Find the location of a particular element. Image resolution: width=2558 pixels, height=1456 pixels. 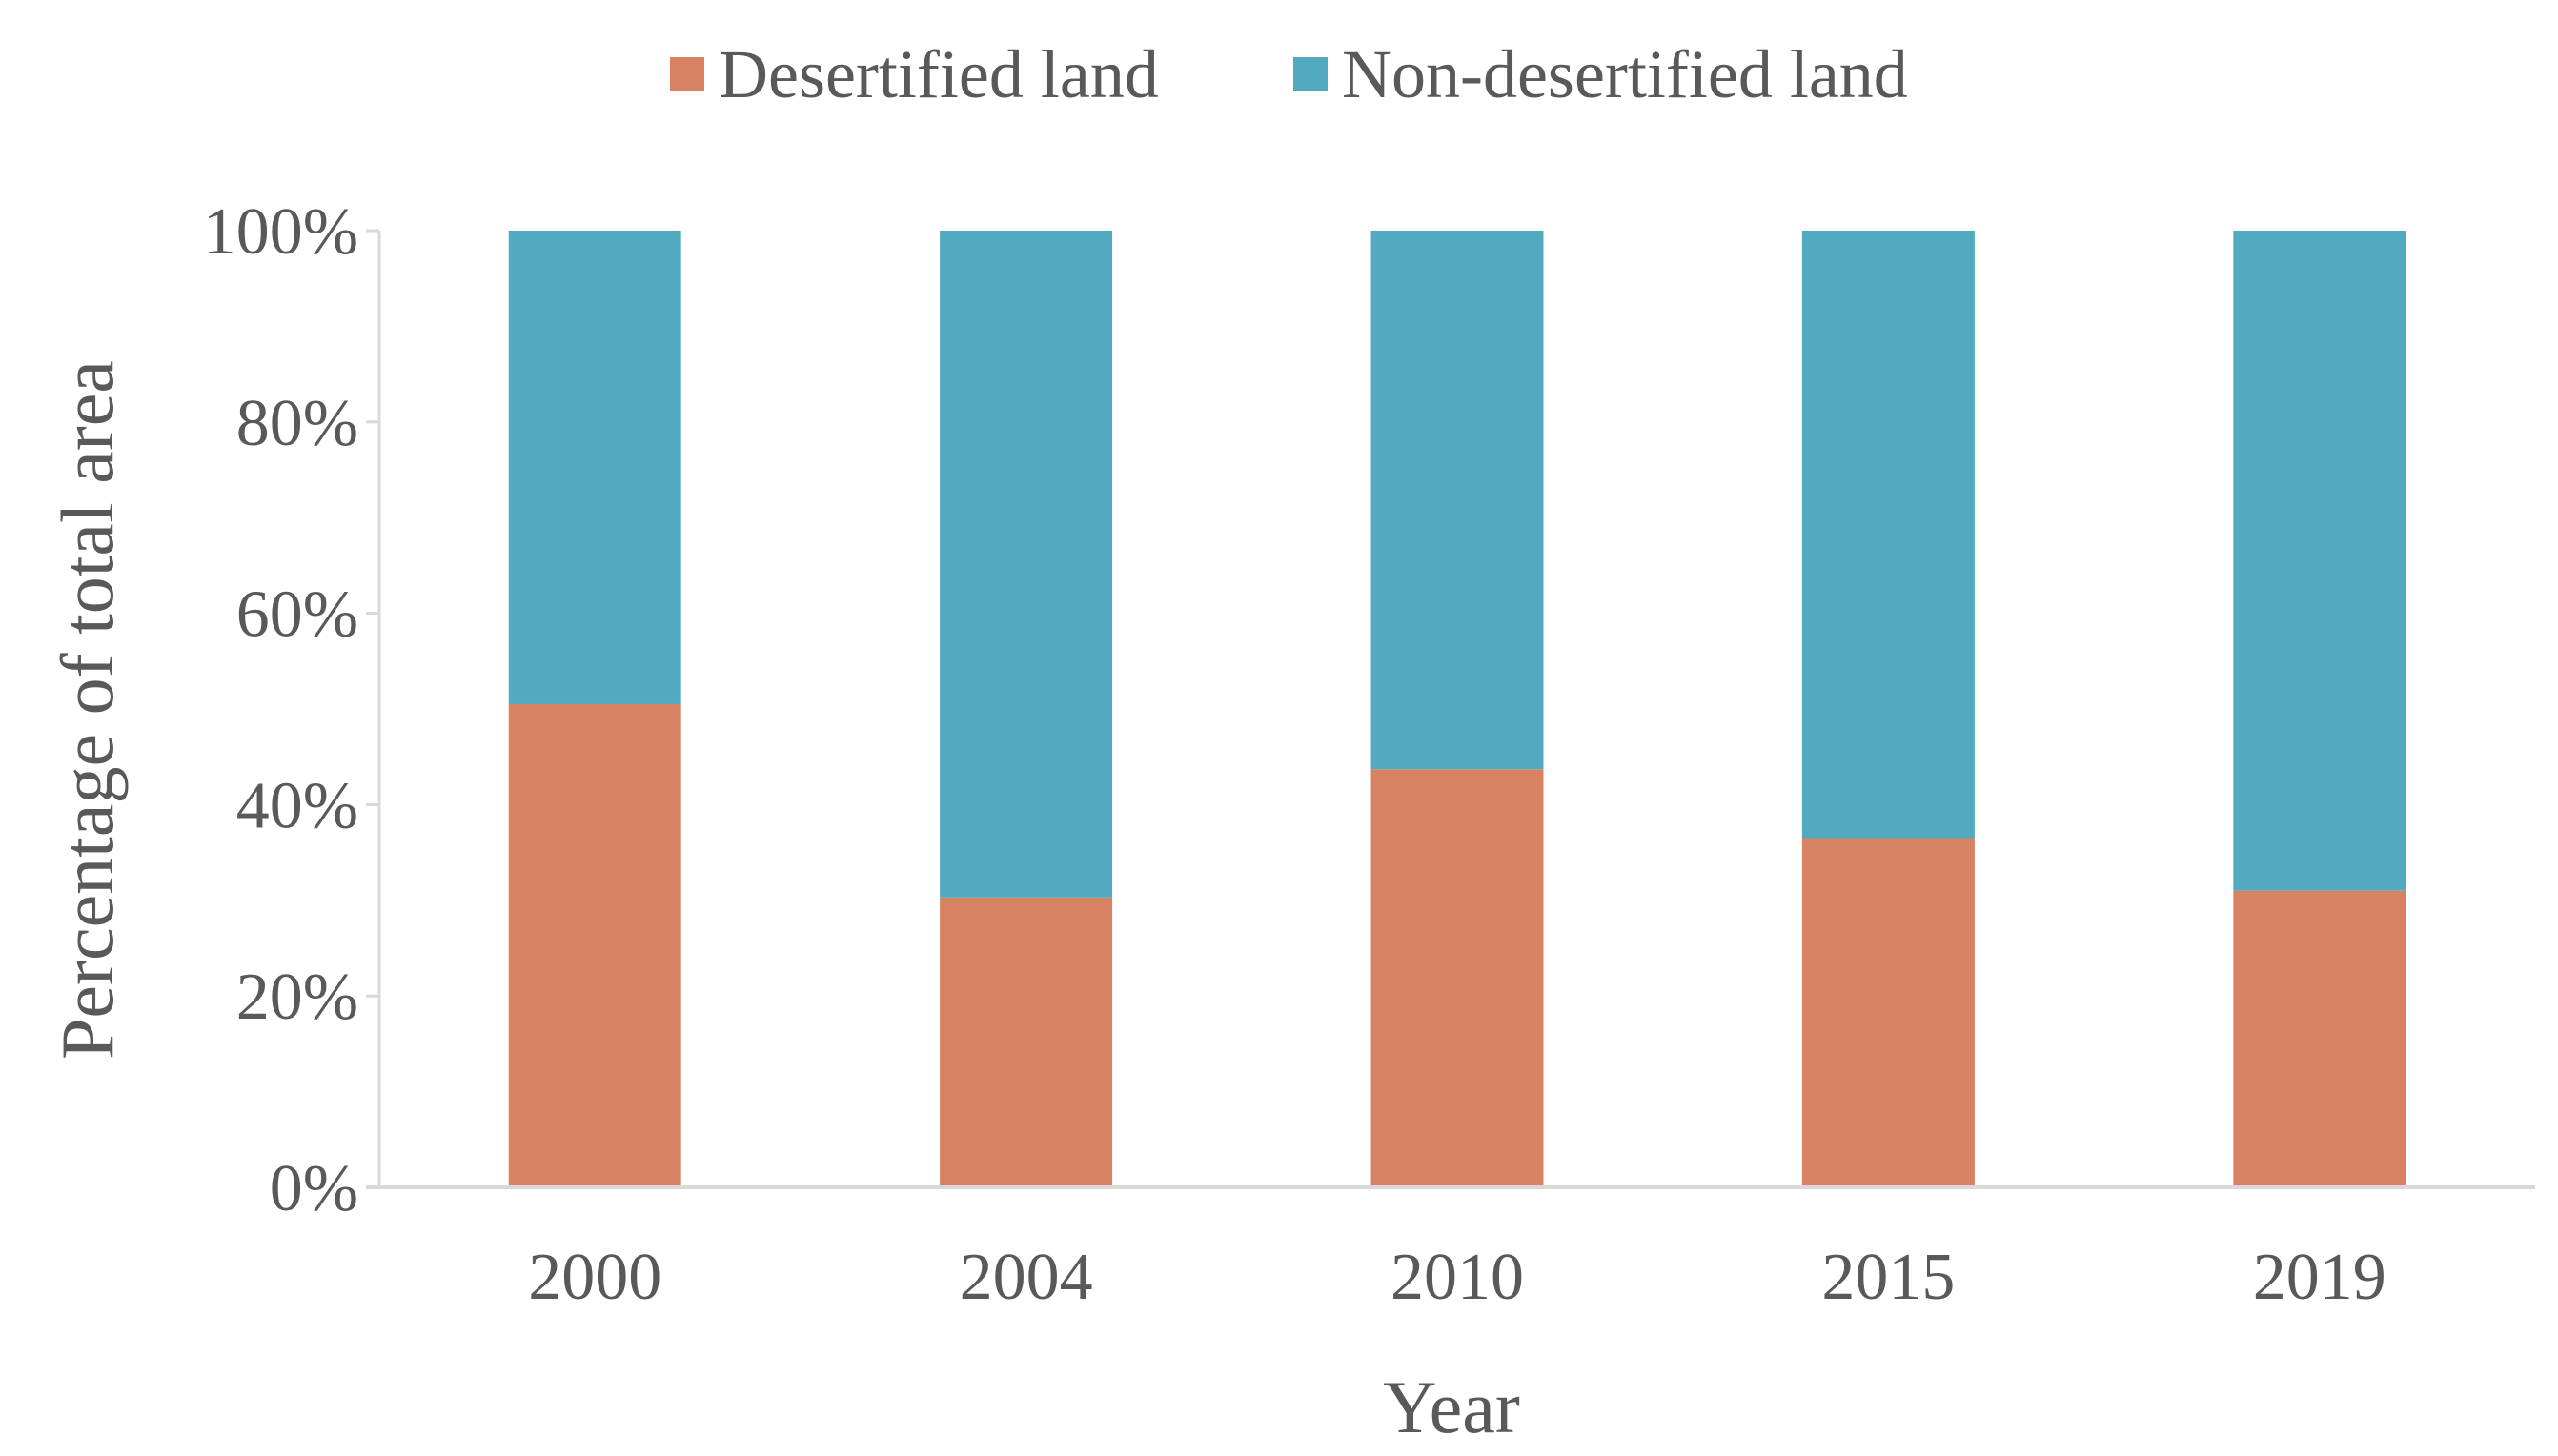

bar-desertified-2004 is located at coordinates (1026, 1042).